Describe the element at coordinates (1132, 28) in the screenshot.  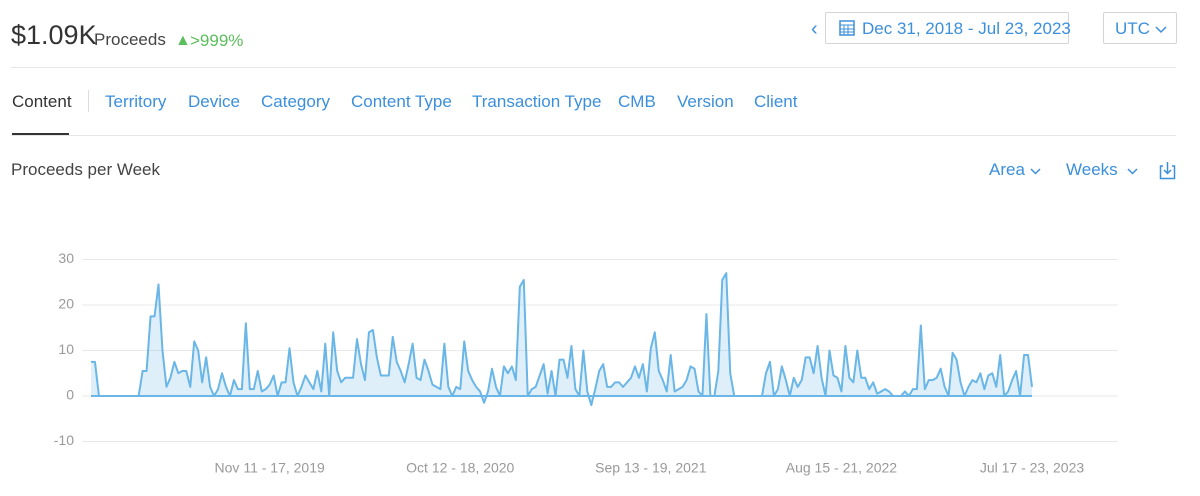
I see `timezone: UTC` at that location.